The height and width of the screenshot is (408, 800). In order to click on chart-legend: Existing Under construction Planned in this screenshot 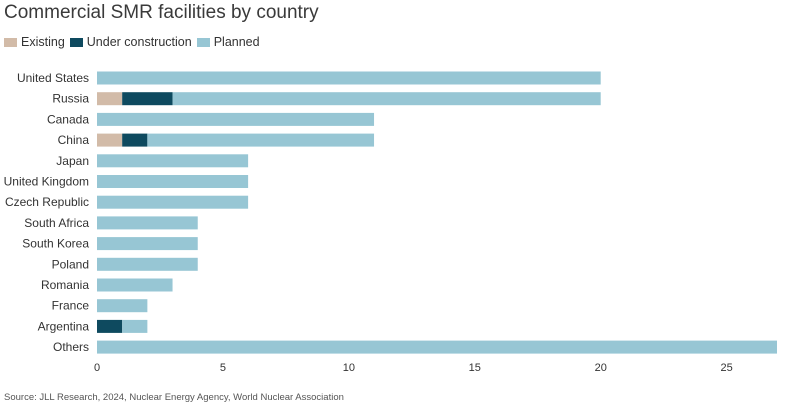, I will do `click(134, 42)`.